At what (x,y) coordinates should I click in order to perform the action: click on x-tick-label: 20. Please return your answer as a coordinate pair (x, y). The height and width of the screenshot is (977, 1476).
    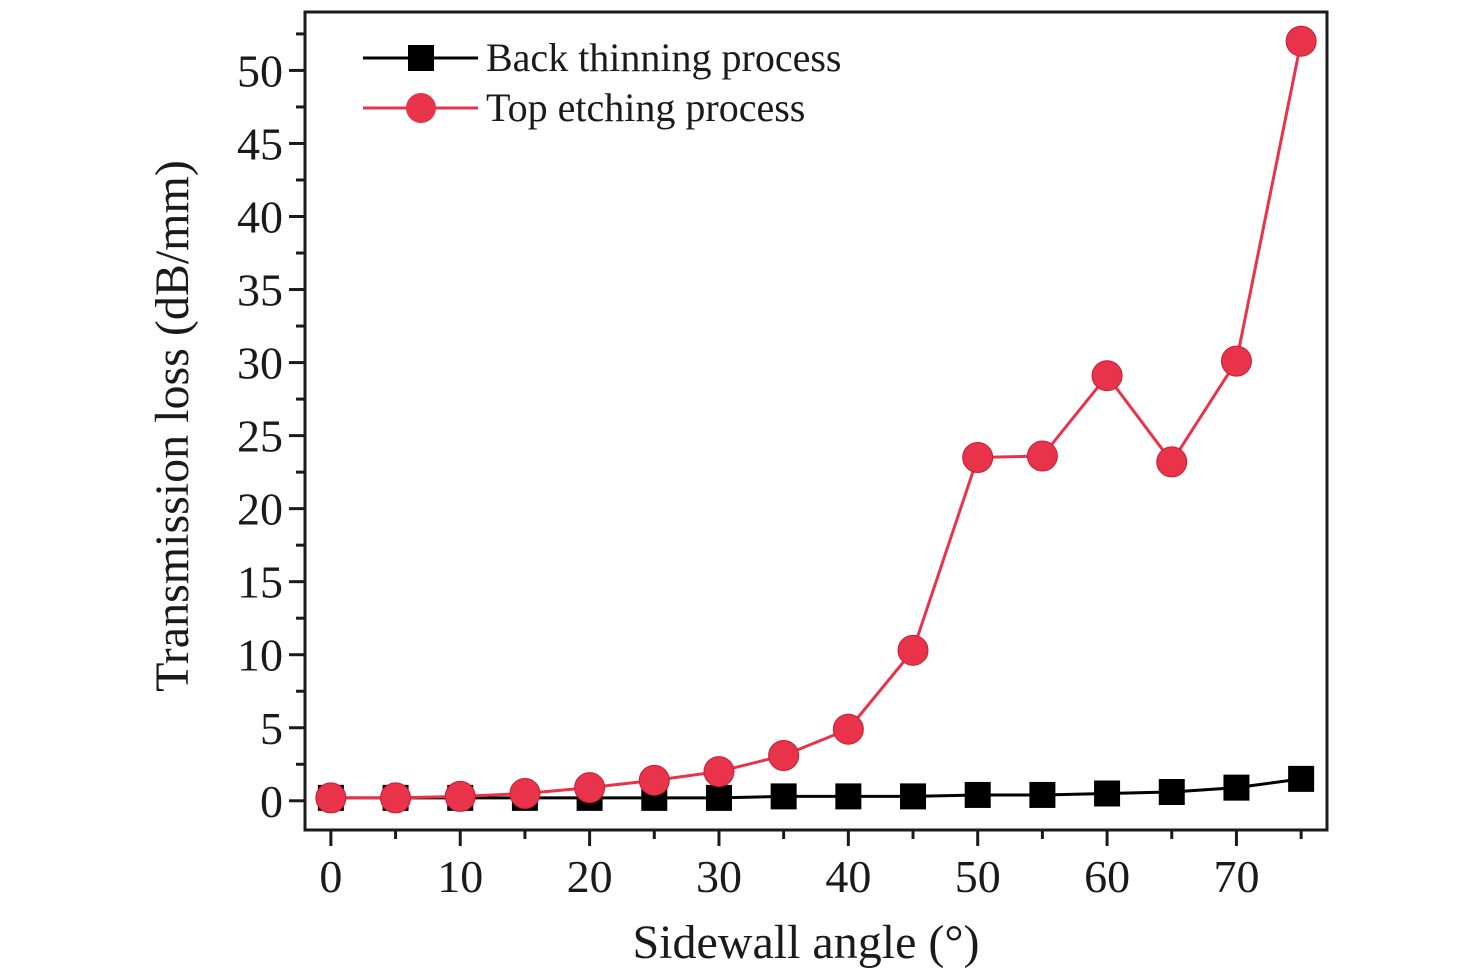
    Looking at the image, I should click on (590, 876).